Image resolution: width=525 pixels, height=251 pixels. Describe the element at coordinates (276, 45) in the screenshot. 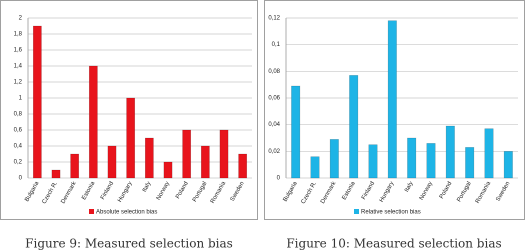

I see `y-tick-label: 0,1` at that location.